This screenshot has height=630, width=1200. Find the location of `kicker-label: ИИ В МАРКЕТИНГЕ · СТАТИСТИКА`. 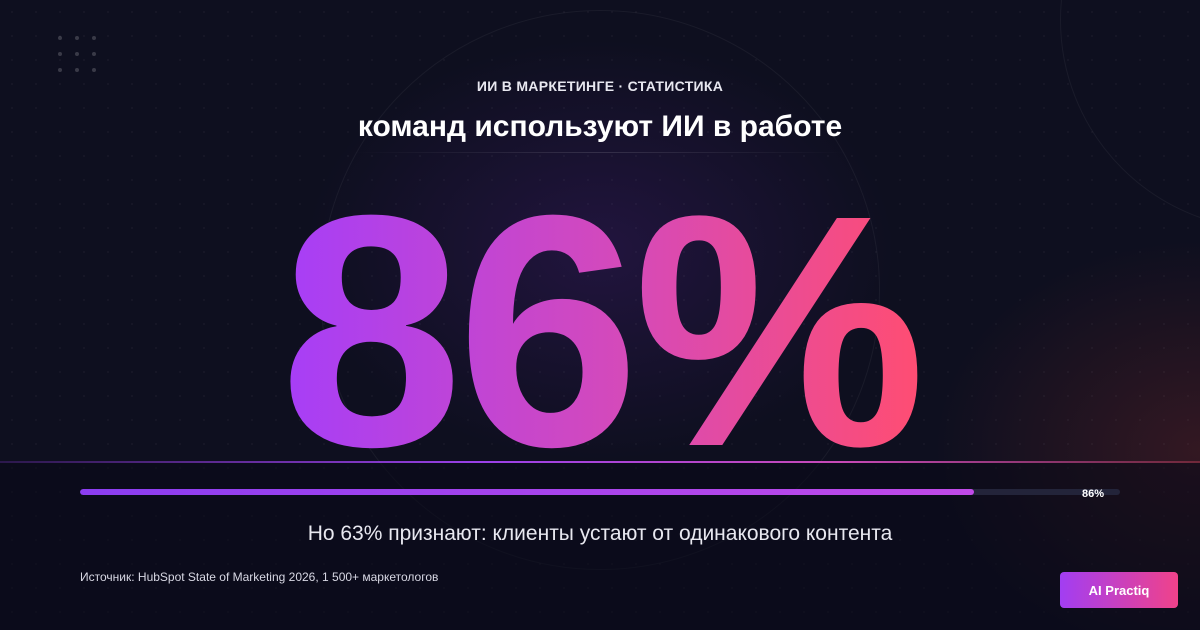

kicker-label: ИИ В МАРКЕТИНГЕ · СТАТИСТИКА is located at coordinates (600, 86).